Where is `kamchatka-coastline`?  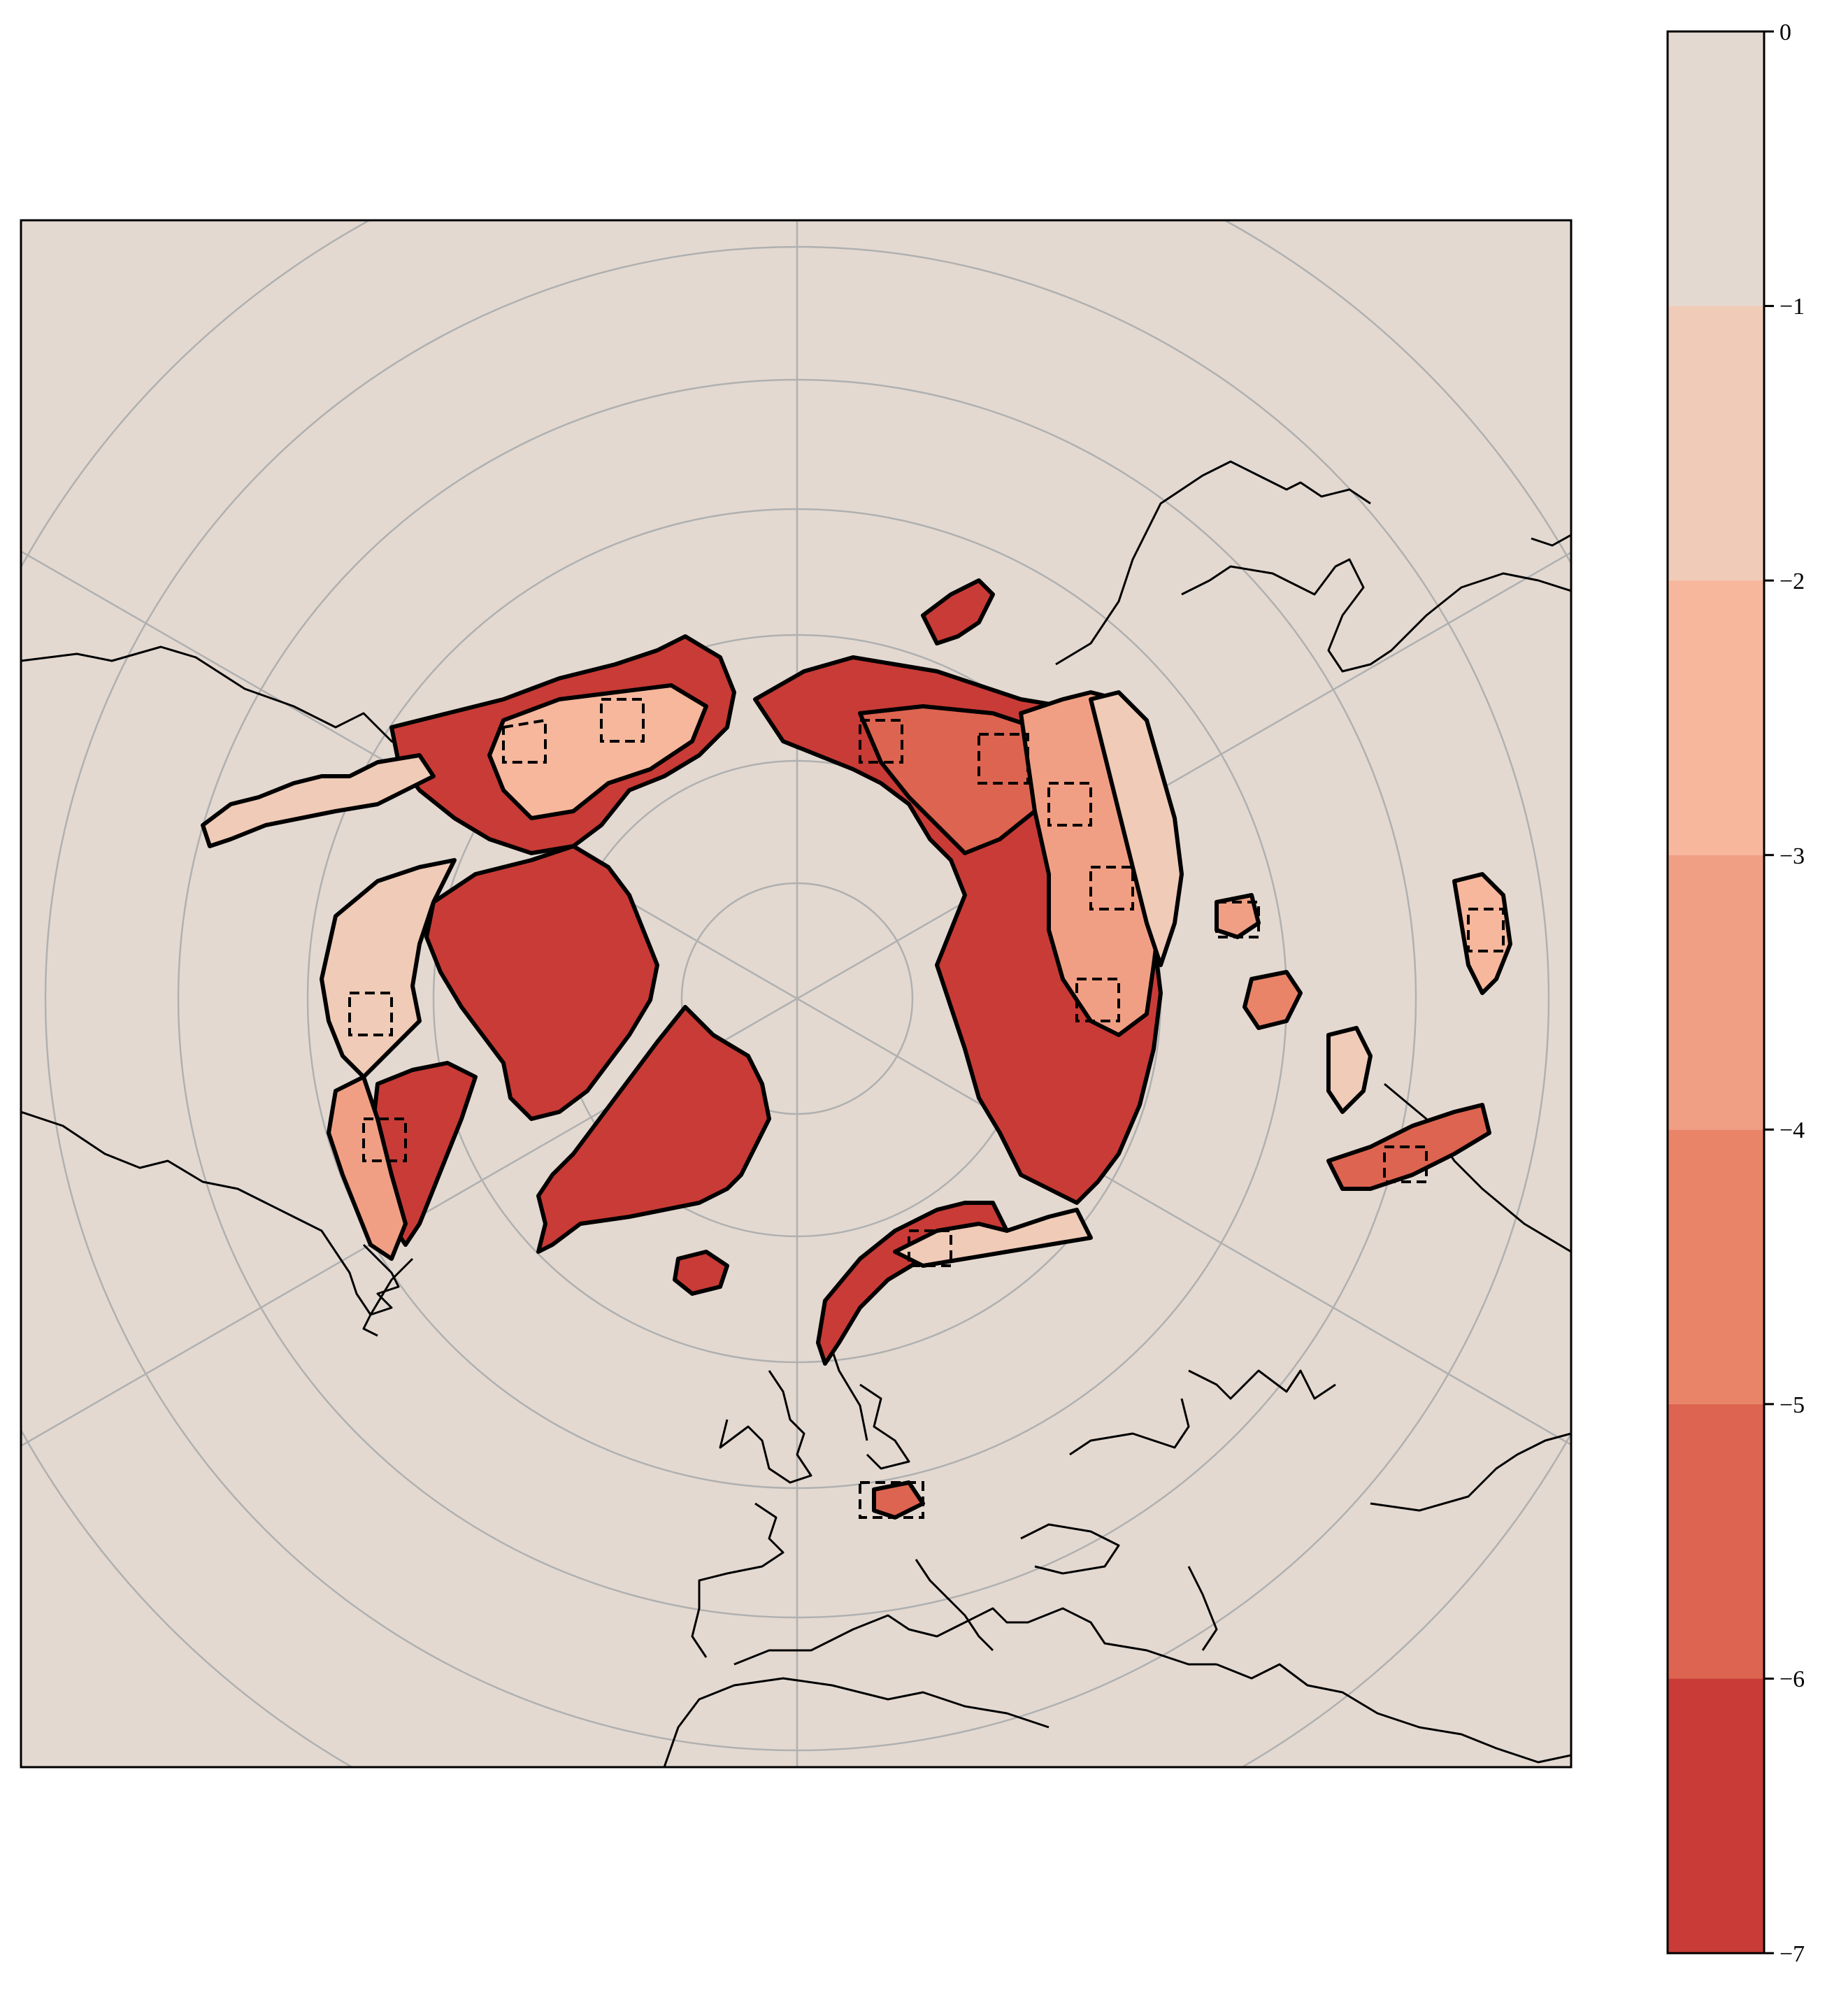
kamchatka-coastline is located at coordinates (1376, 616).